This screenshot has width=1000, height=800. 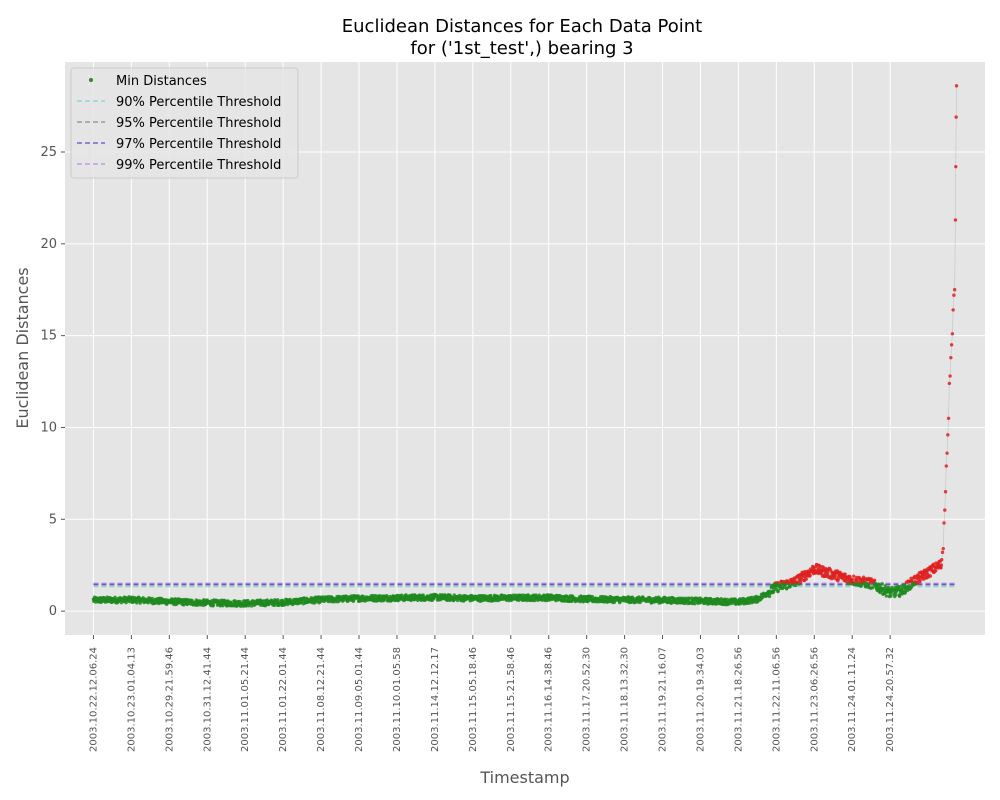 I want to click on y-tick-label: 5, so click(x=53, y=519).